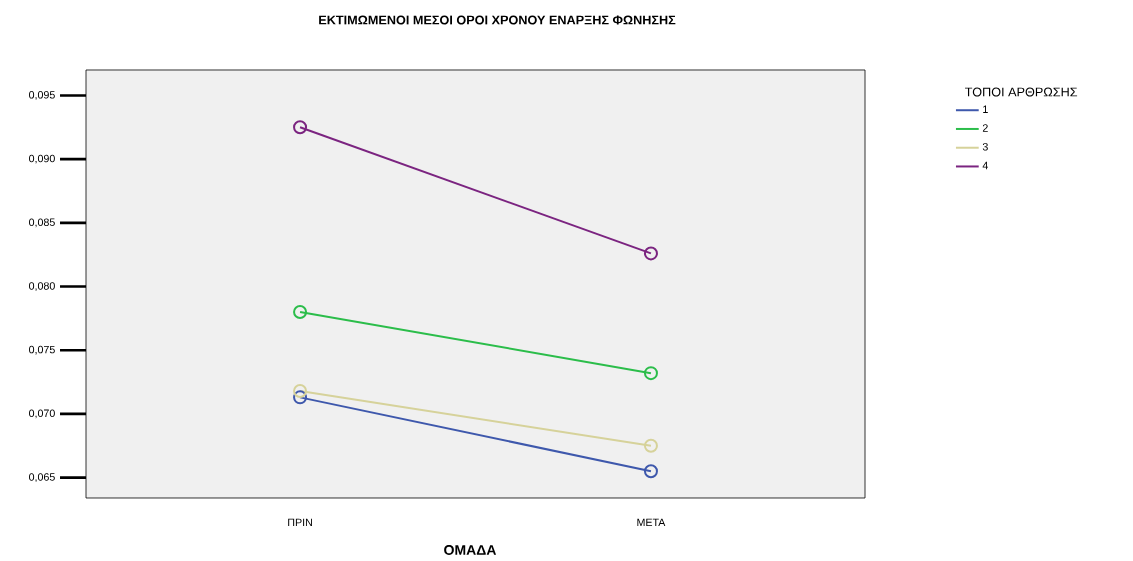 Image resolution: width=1133 pixels, height=561 pixels. Describe the element at coordinates (985, 109) in the screenshot. I see `legend-label: 1` at that location.